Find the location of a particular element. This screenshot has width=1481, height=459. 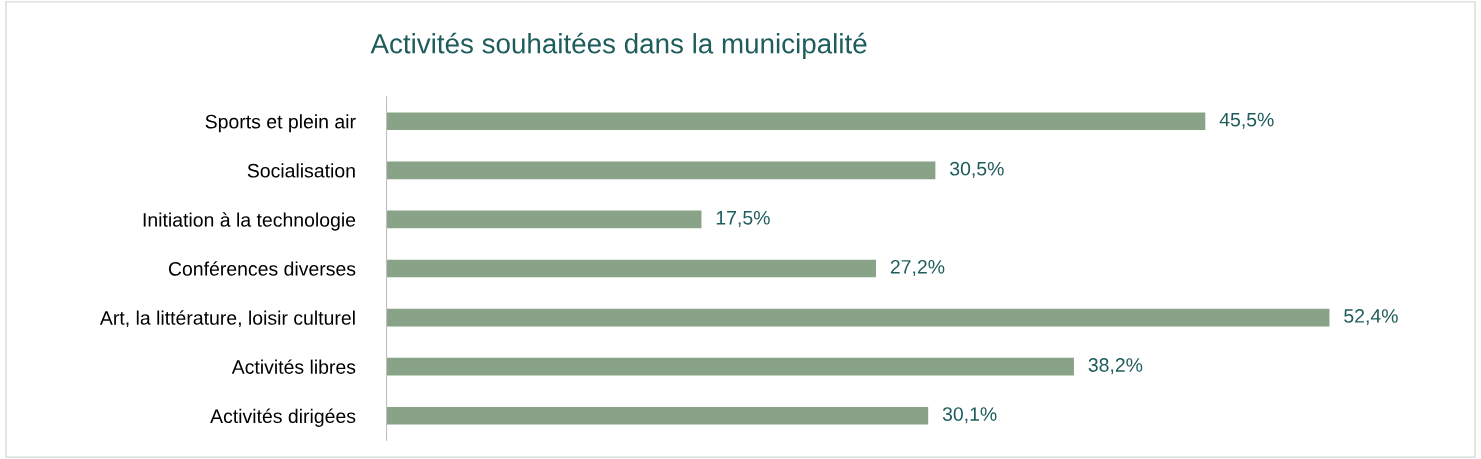

data-label: 30,1% is located at coordinates (969, 415).